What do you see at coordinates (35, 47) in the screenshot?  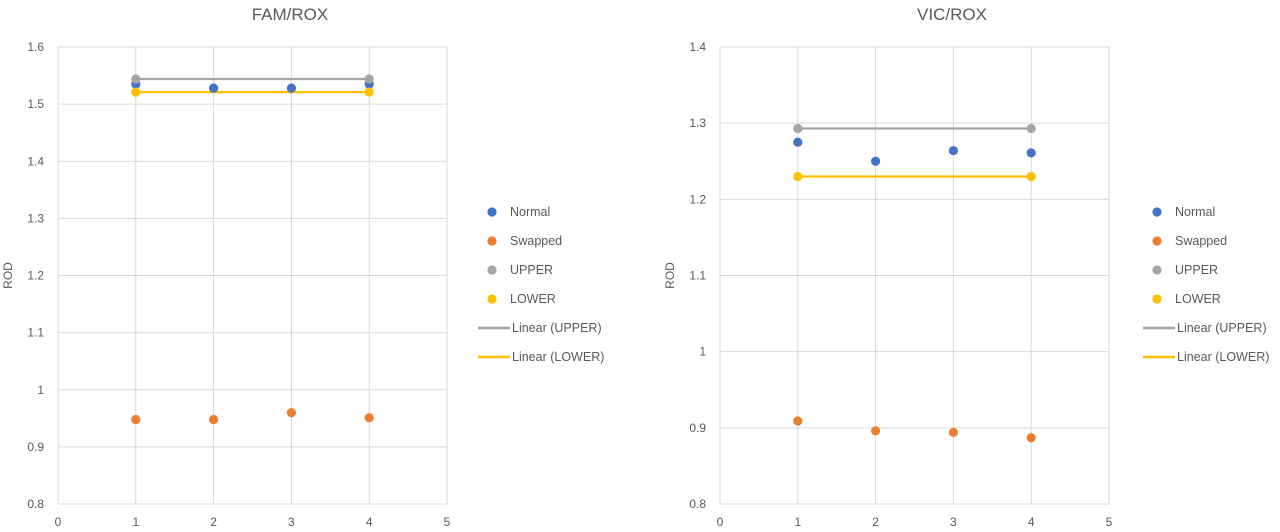 I see `y-tick-label: 1.6` at bounding box center [35, 47].